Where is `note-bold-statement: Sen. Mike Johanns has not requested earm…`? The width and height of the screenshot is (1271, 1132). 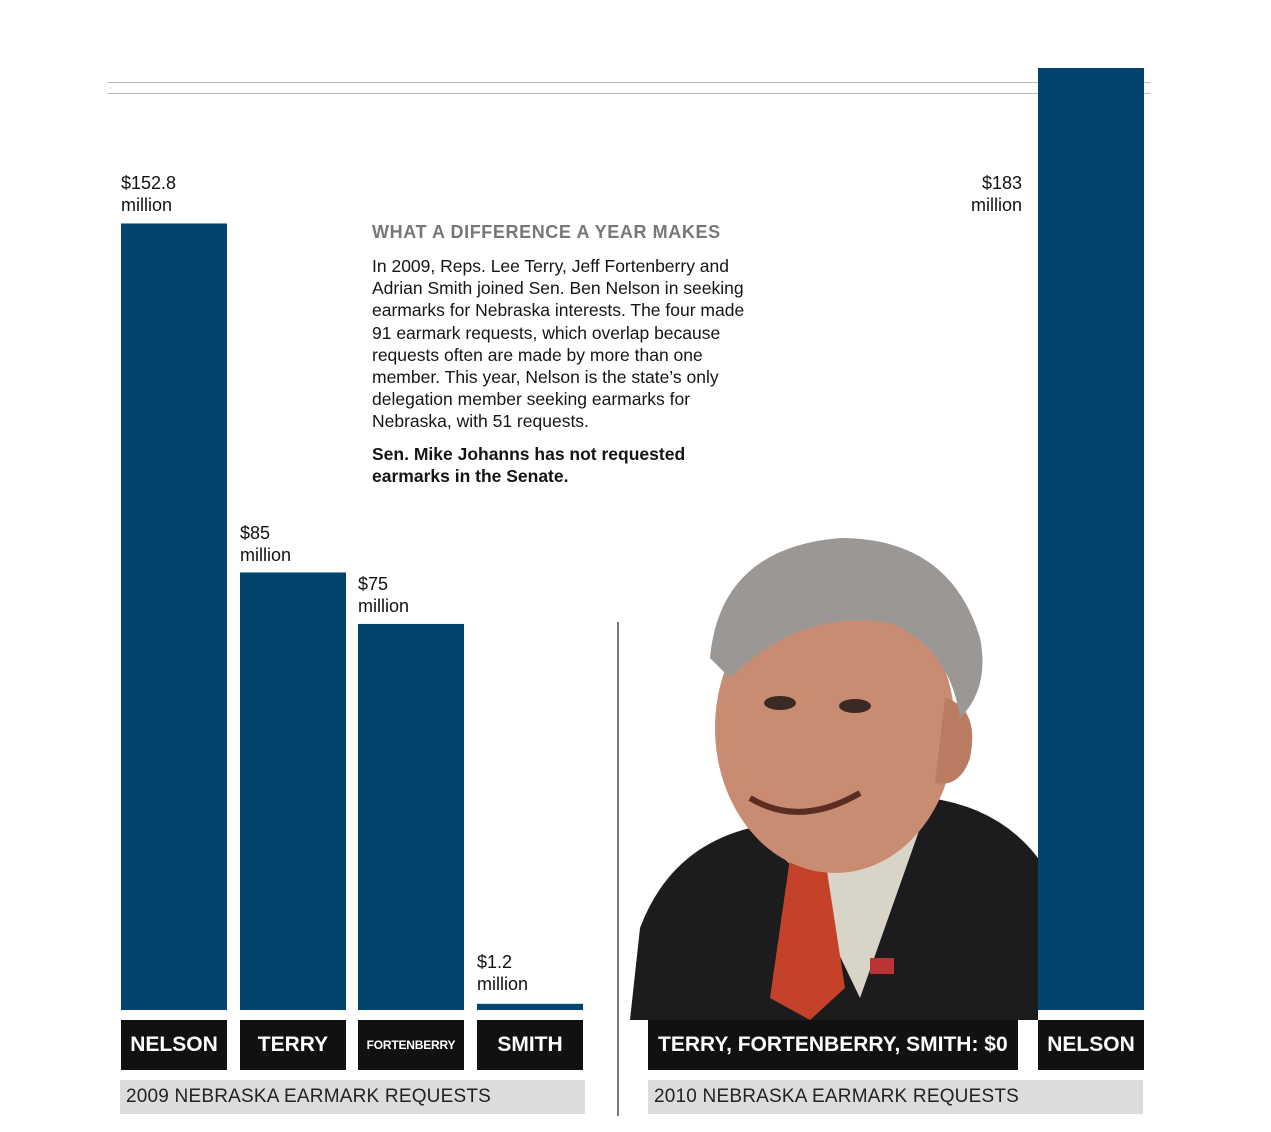
note-bold-statement: Sen. Mike Johanns has not requested earm… is located at coordinates (529, 464).